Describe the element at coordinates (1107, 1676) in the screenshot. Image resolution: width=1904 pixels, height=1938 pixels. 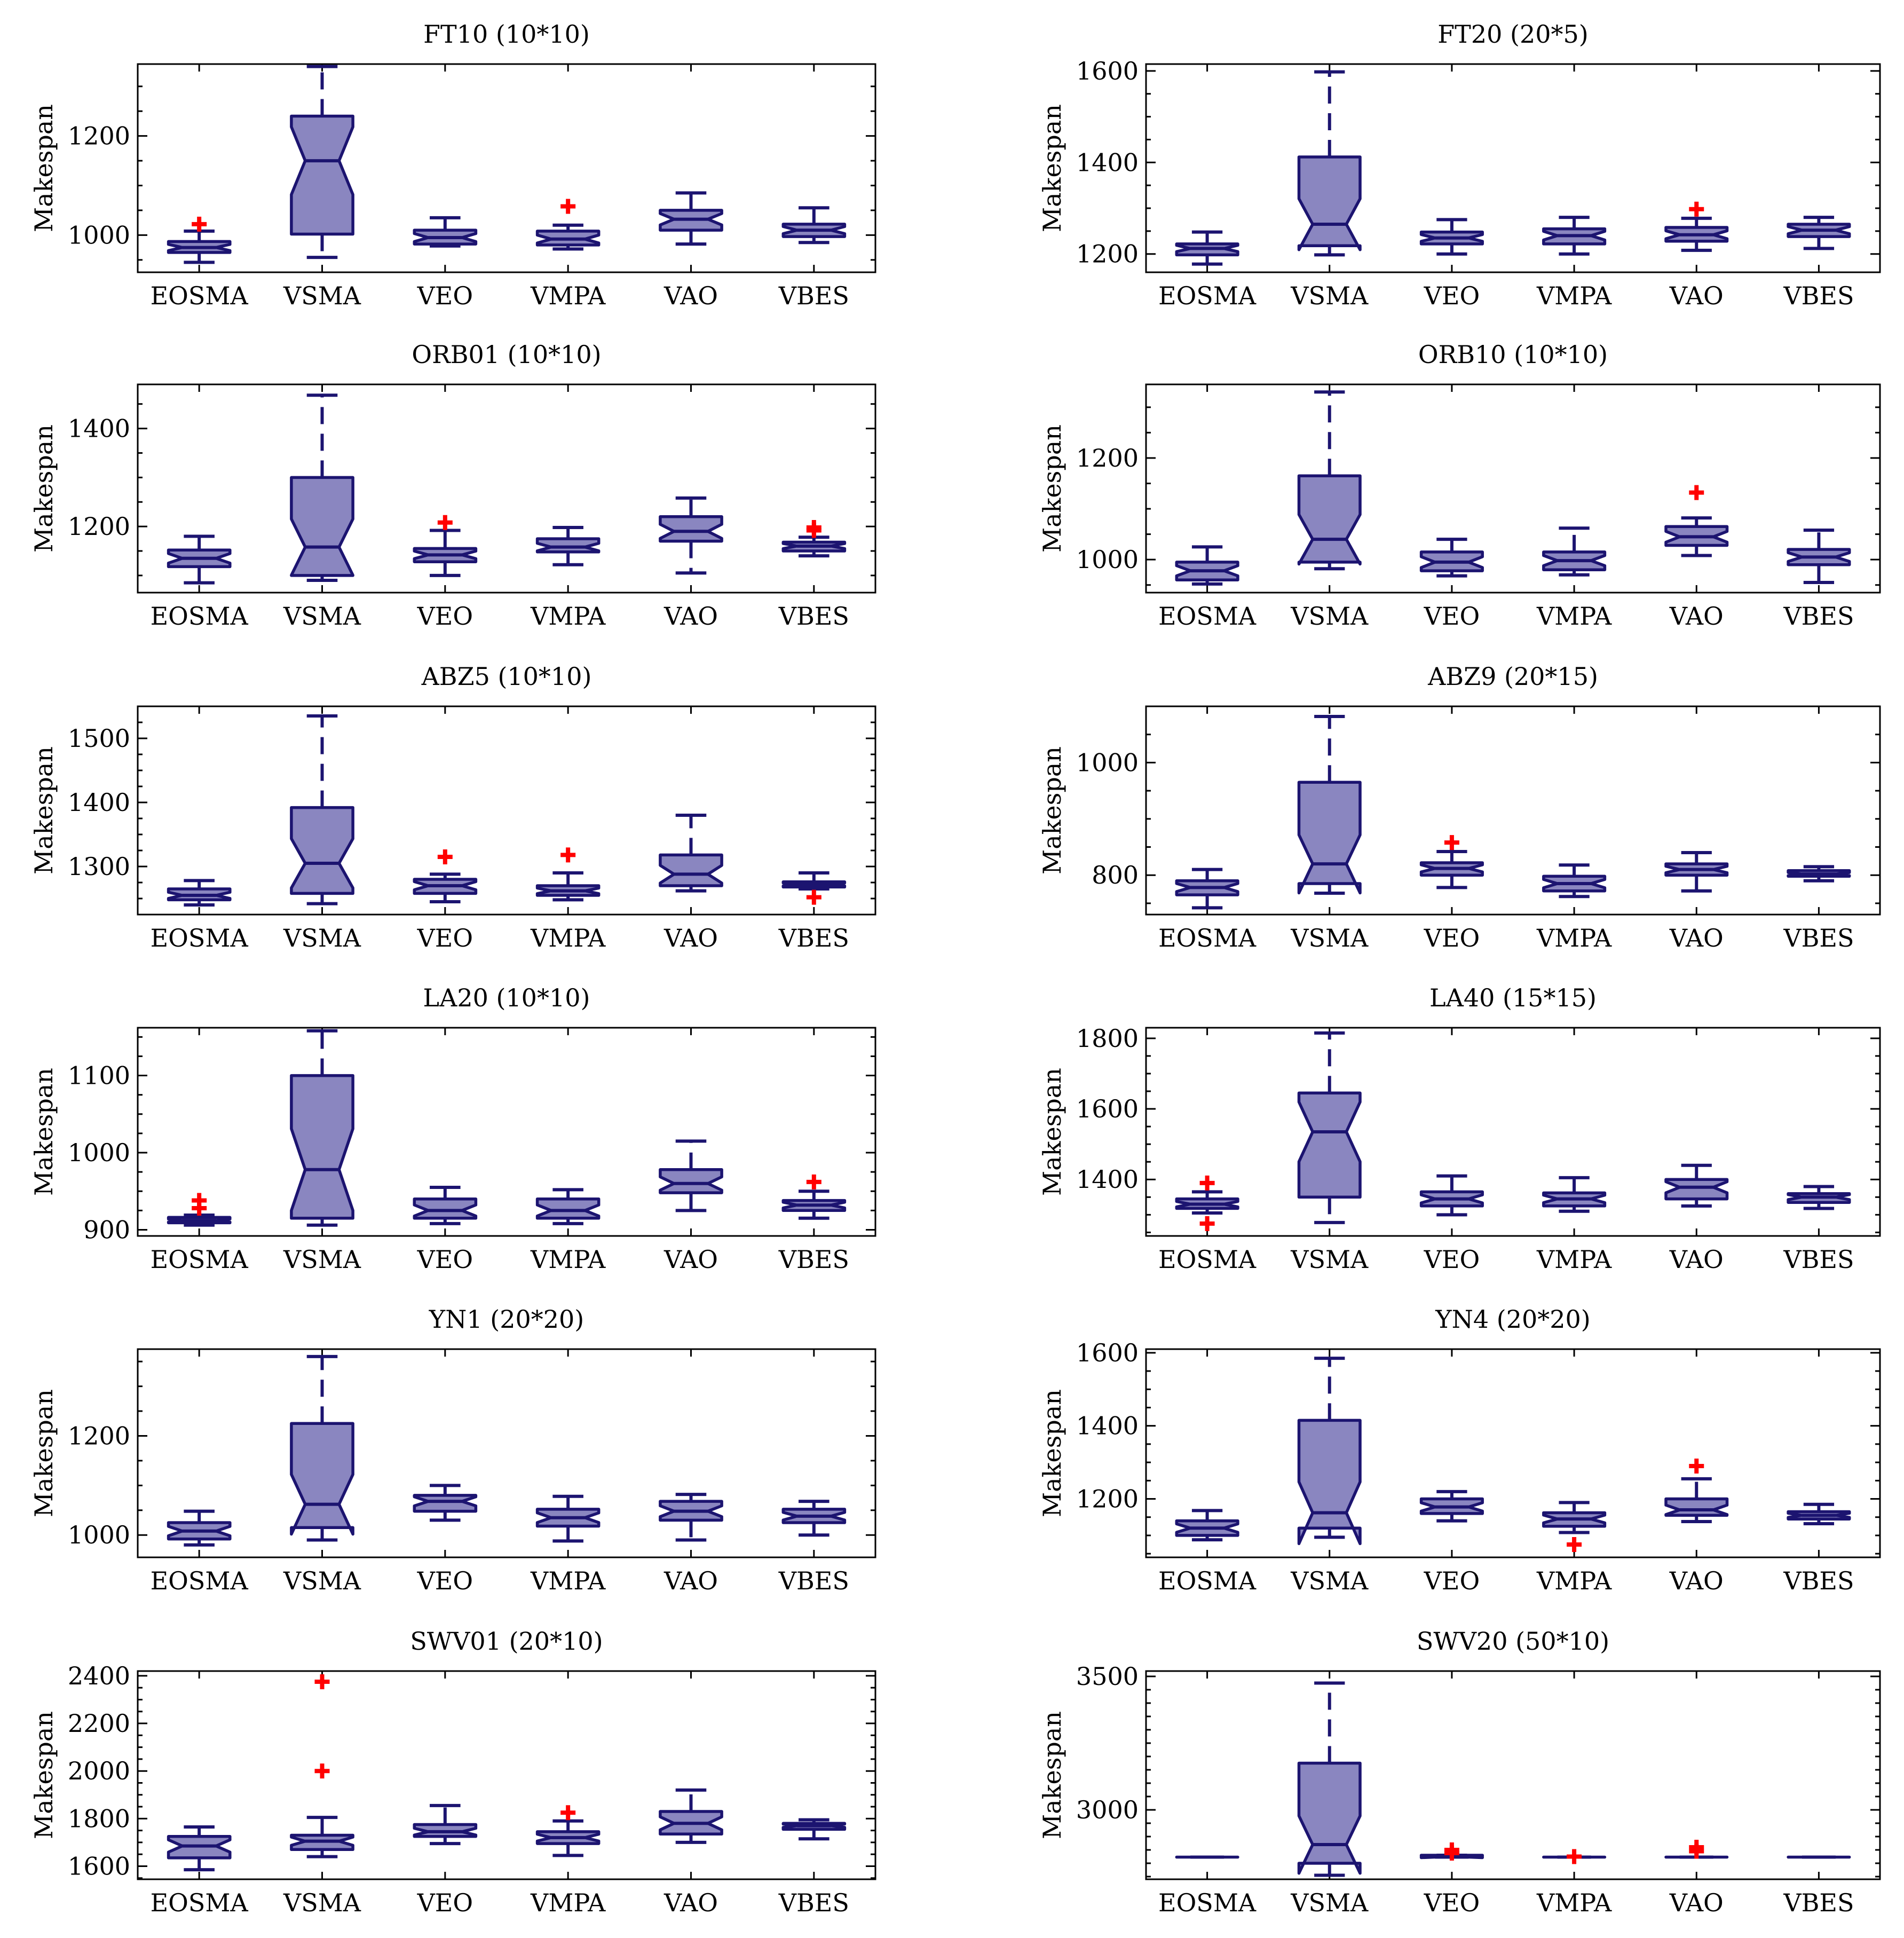
I see `y-tick-label: 3500` at that location.